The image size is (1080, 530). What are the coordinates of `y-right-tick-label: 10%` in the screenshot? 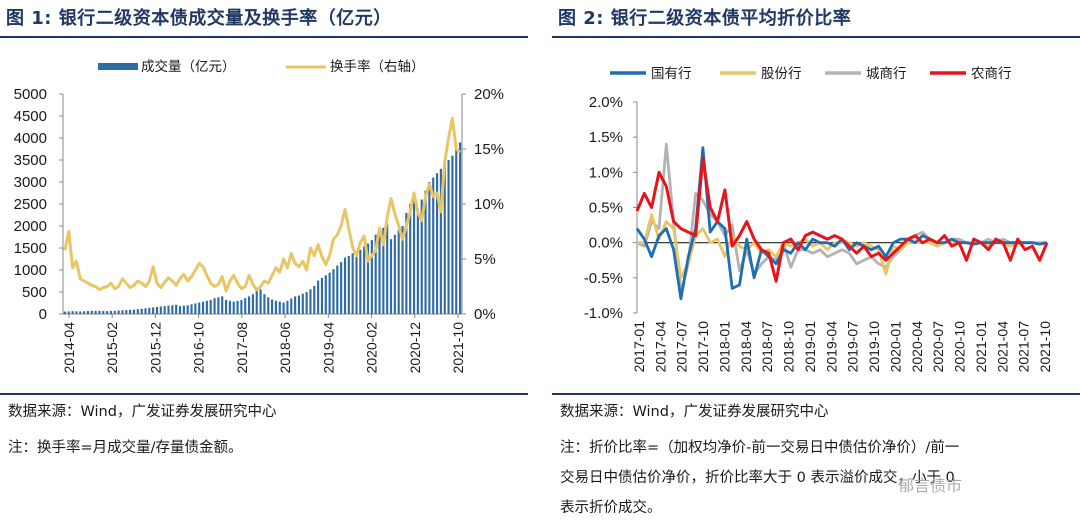 It's located at (489, 204).